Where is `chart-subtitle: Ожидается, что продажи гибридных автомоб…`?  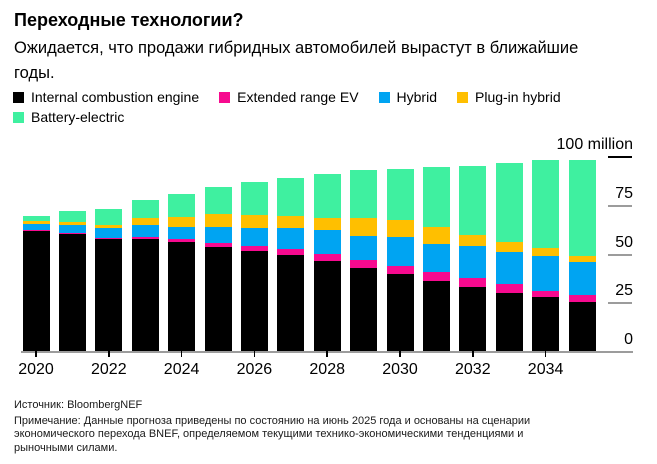 chart-subtitle: Ожидается, что продажи гибридных автомоб… is located at coordinates (296, 60).